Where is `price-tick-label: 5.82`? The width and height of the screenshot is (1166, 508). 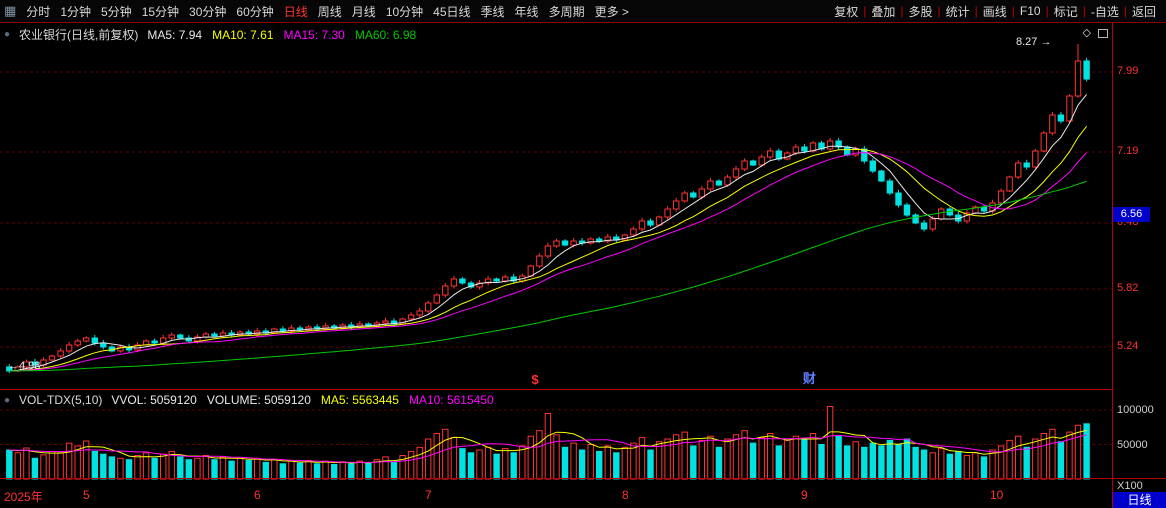 price-tick-label: 5.82 is located at coordinates (1128, 288).